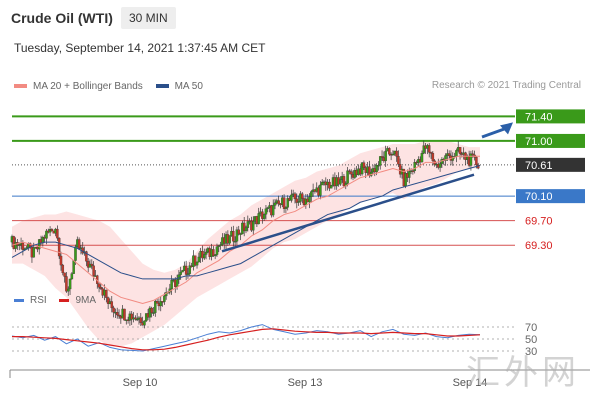  I want to click on level-label-box-71.40, so click(550, 116).